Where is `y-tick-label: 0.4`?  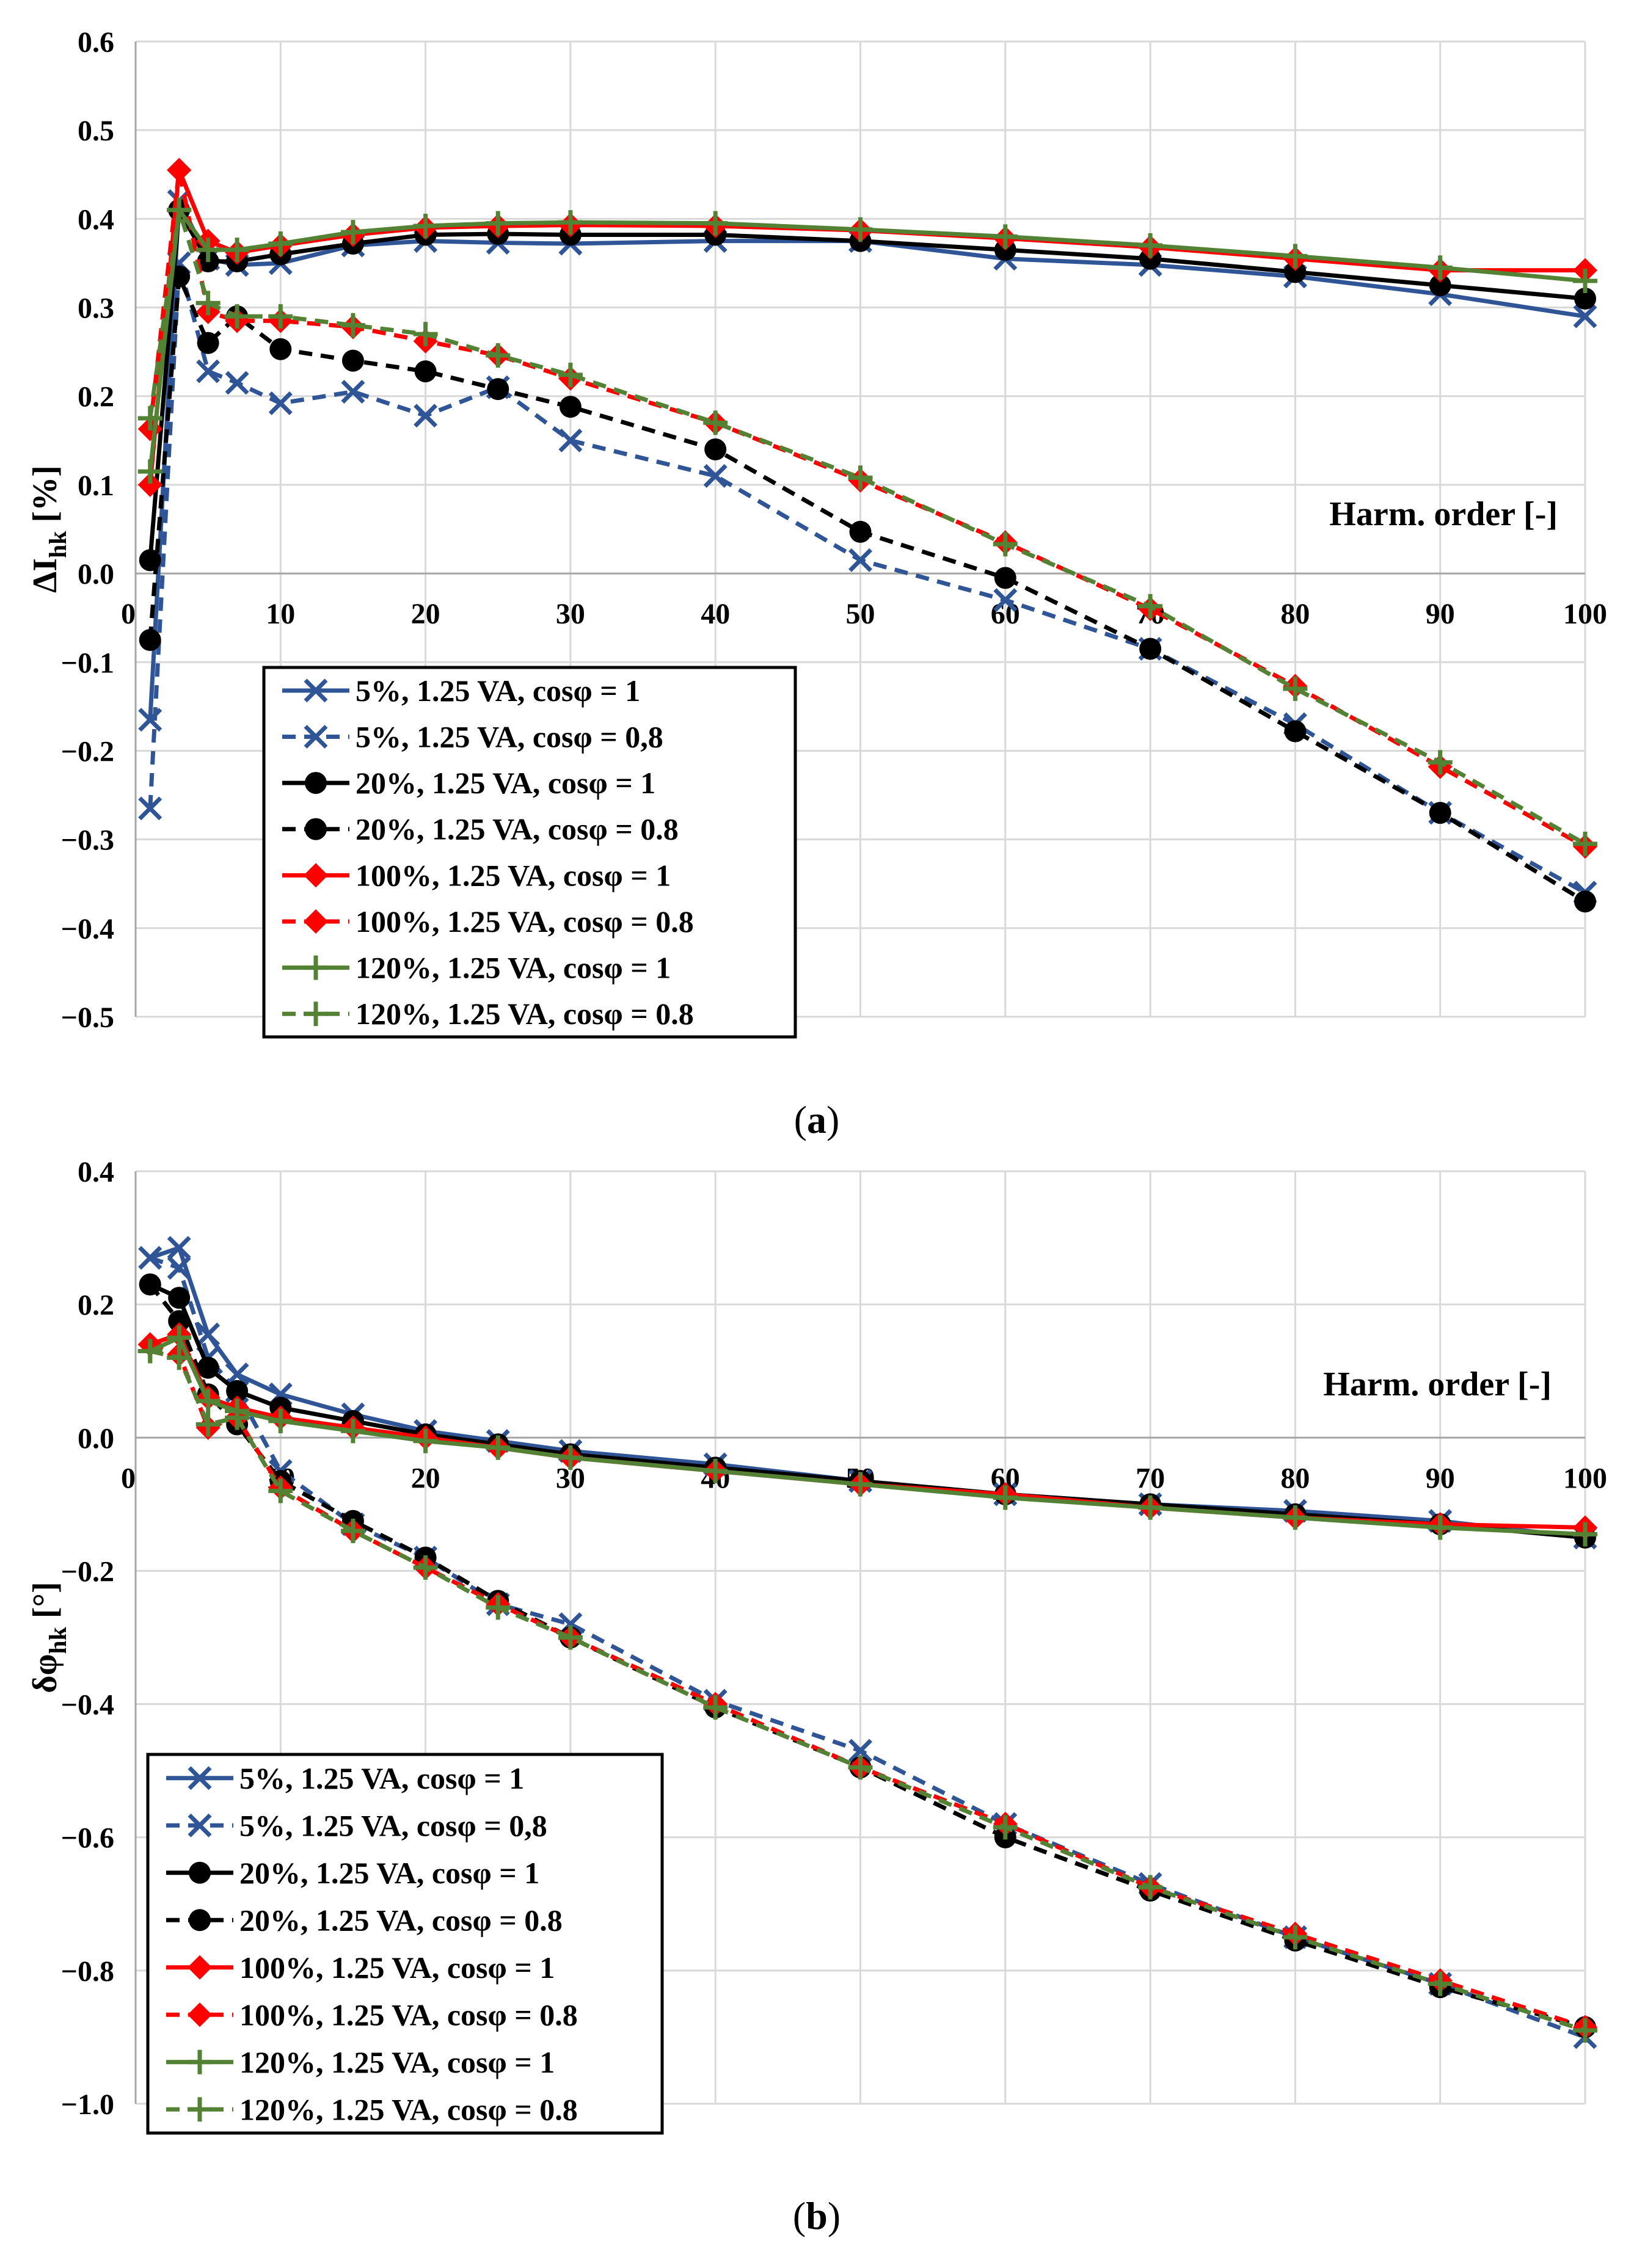 y-tick-label: 0.4 is located at coordinates (96, 220).